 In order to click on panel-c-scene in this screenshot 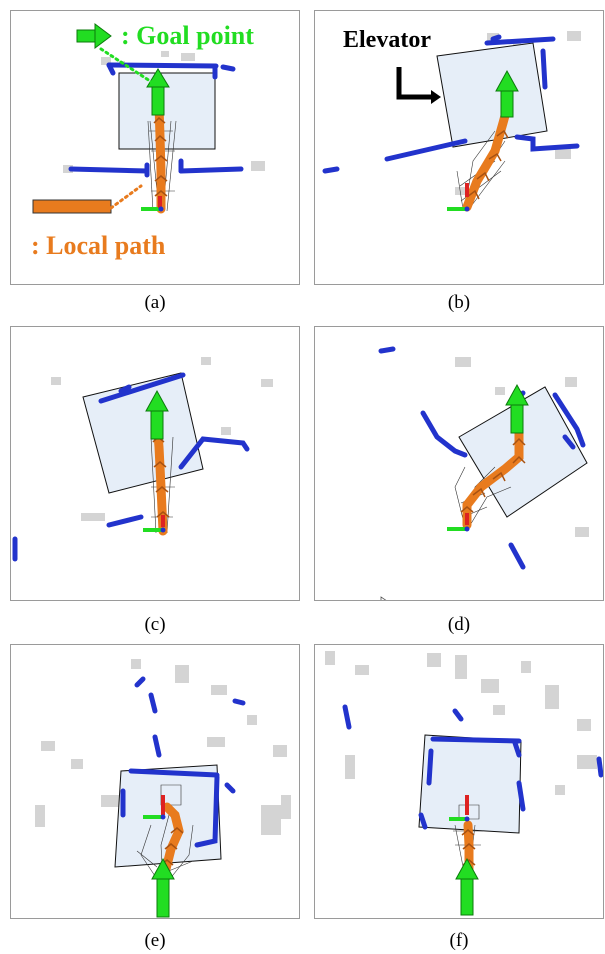, I will do `click(142, 459)`.